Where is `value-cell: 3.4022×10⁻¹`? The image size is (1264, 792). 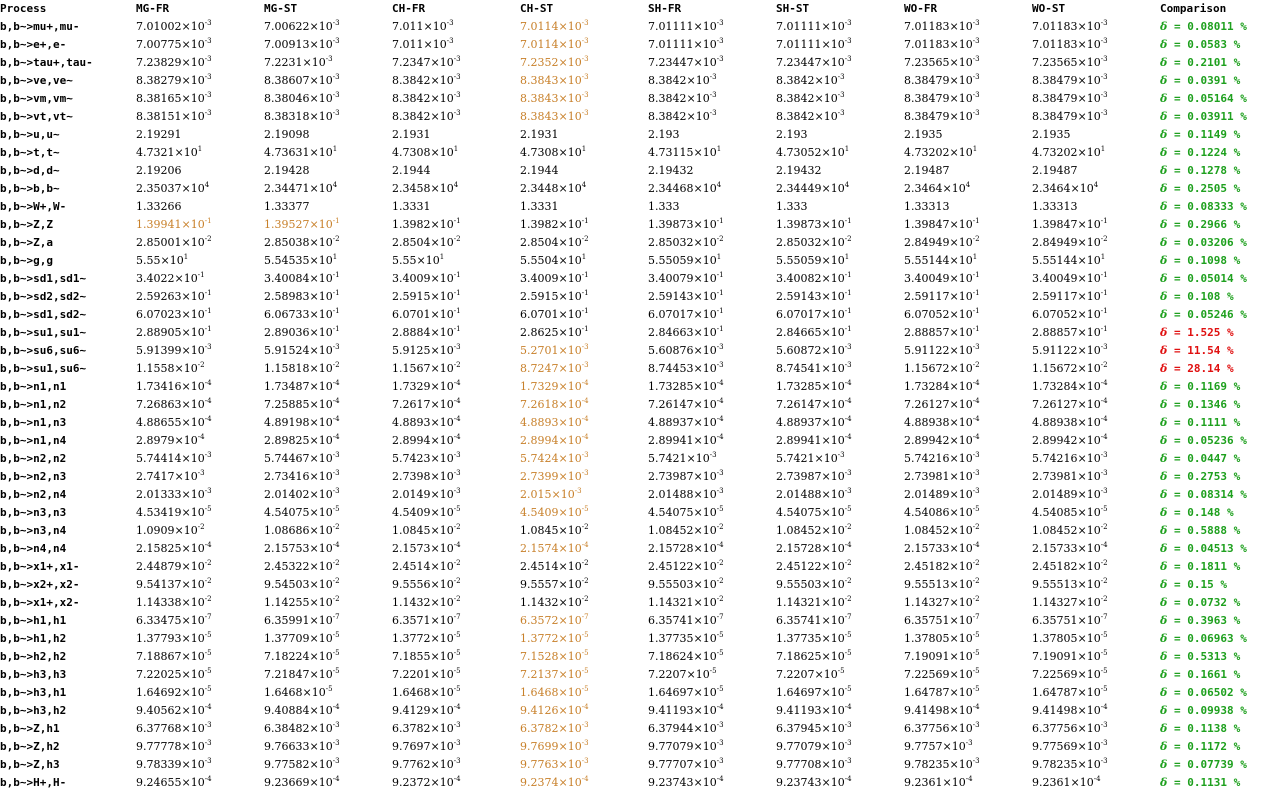
value-cell: 3.4022×10⁻¹ is located at coordinates (170, 279).